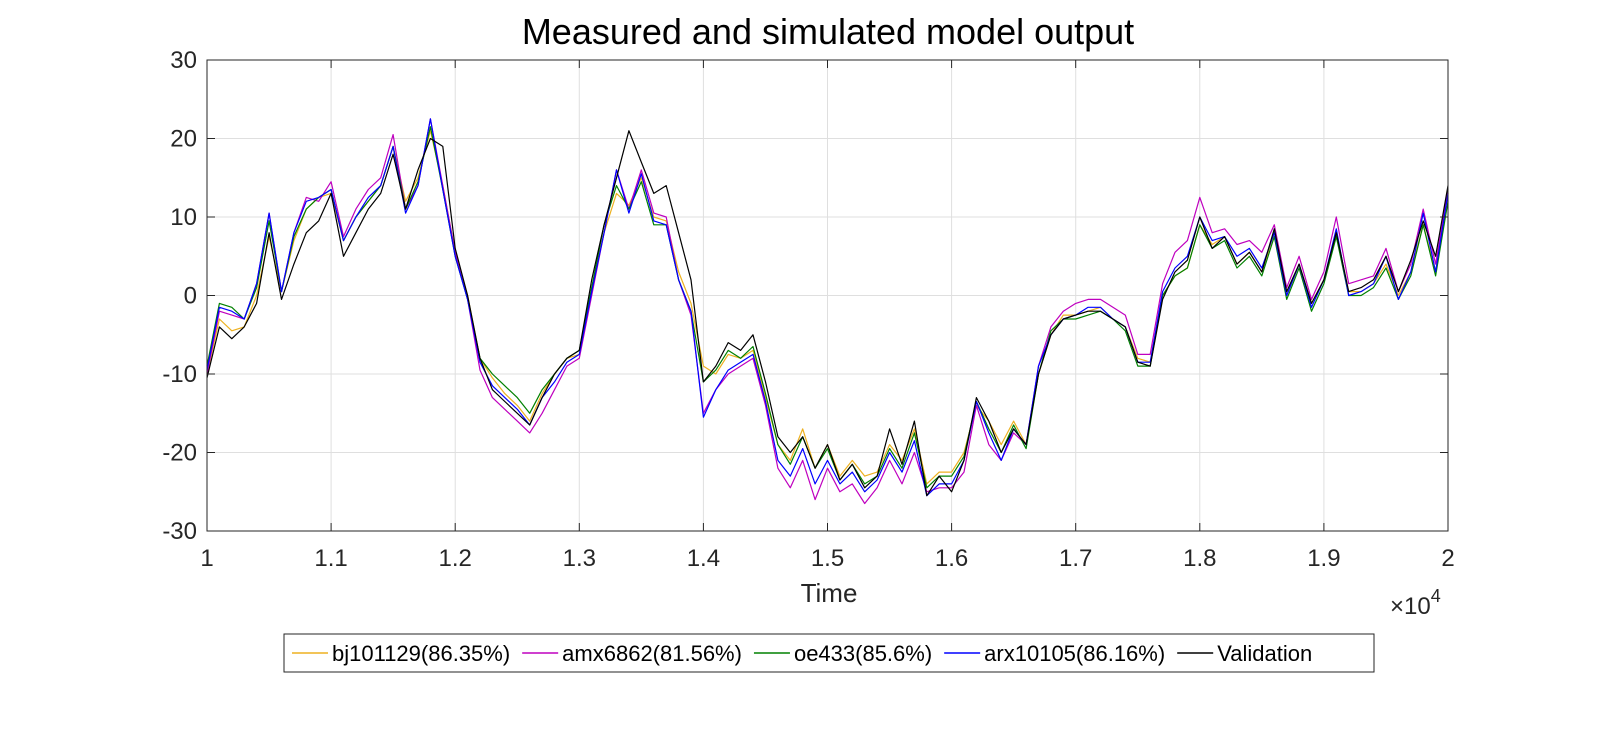 This screenshot has height=753, width=1600. What do you see at coordinates (652, 653) in the screenshot?
I see `legend-entry-2: amx6862(81.56%)` at bounding box center [652, 653].